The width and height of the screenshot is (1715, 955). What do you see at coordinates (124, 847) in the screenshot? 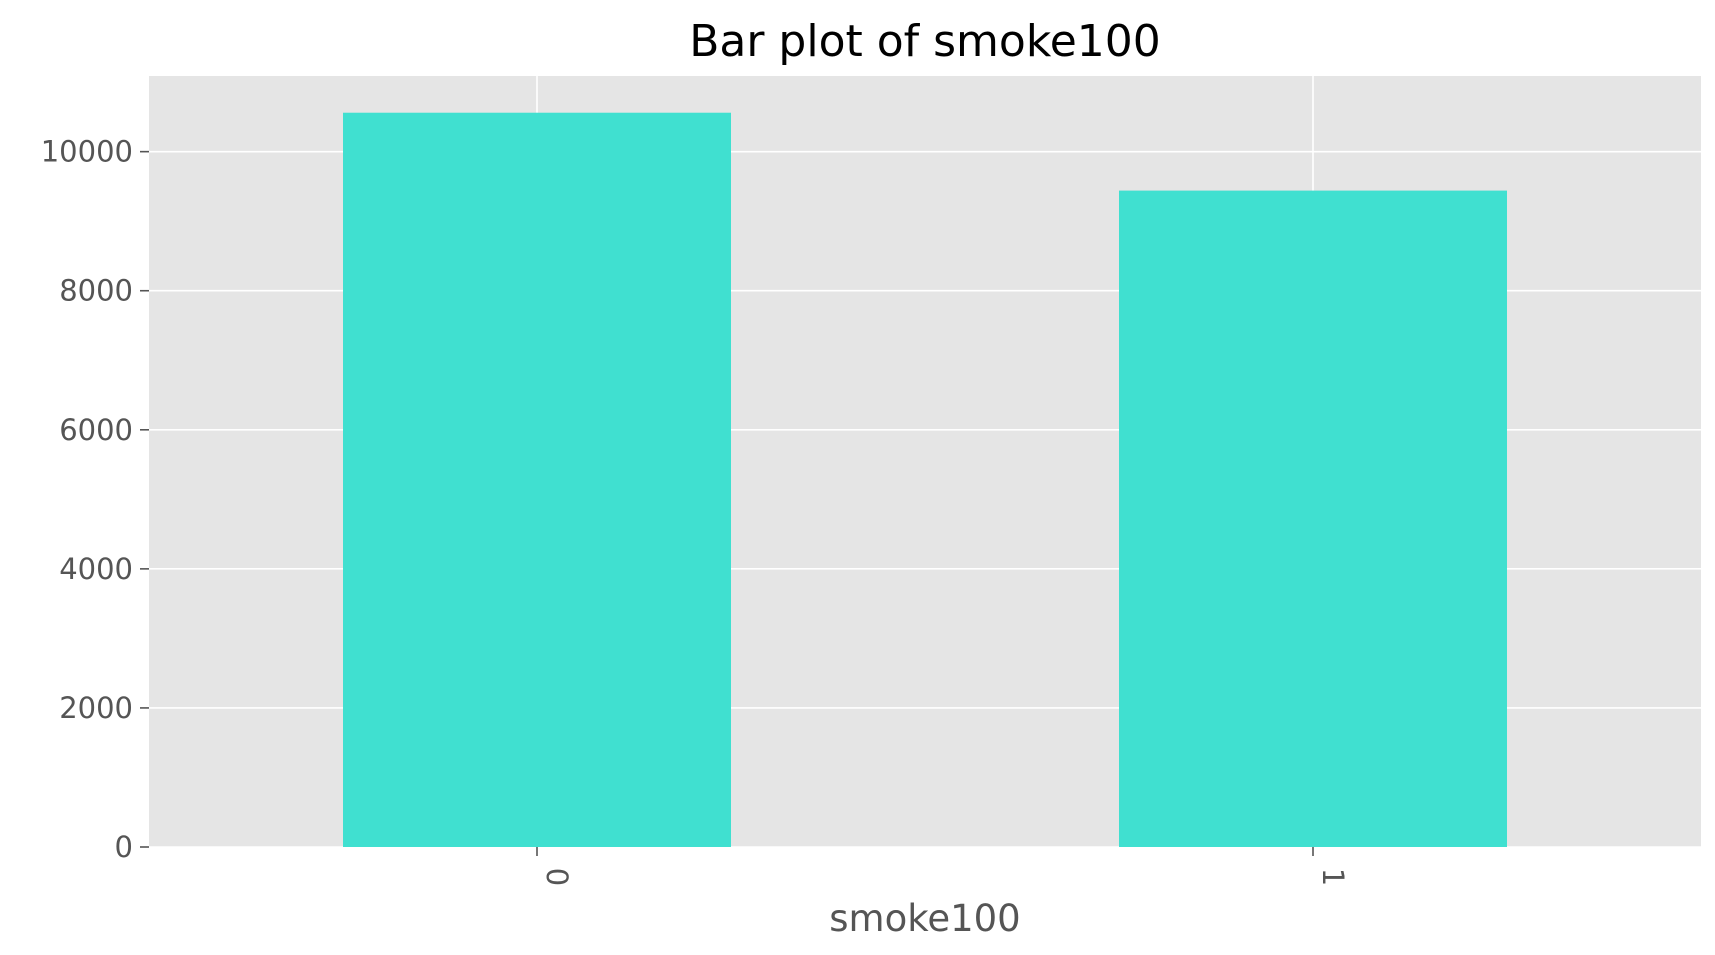
I see `y-tick-label: 0` at bounding box center [124, 847].